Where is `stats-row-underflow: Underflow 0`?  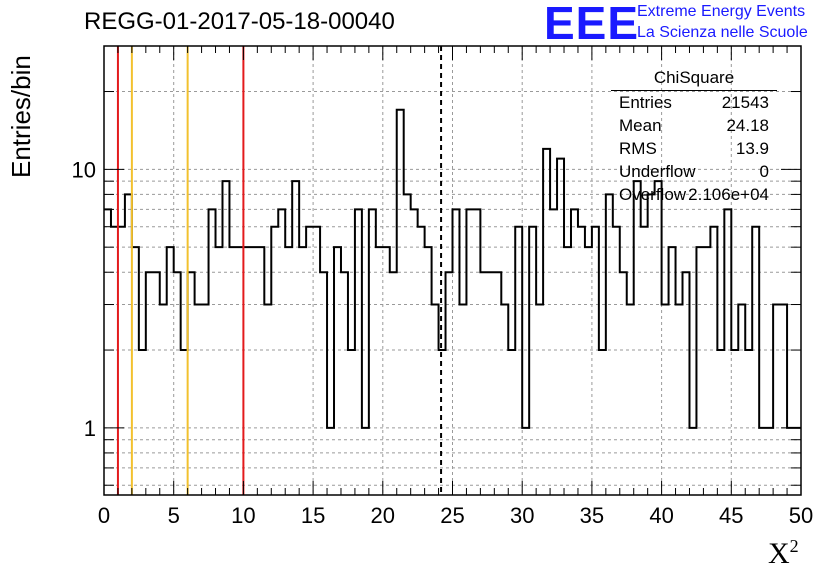 stats-row-underflow: Underflow 0 is located at coordinates (694, 171).